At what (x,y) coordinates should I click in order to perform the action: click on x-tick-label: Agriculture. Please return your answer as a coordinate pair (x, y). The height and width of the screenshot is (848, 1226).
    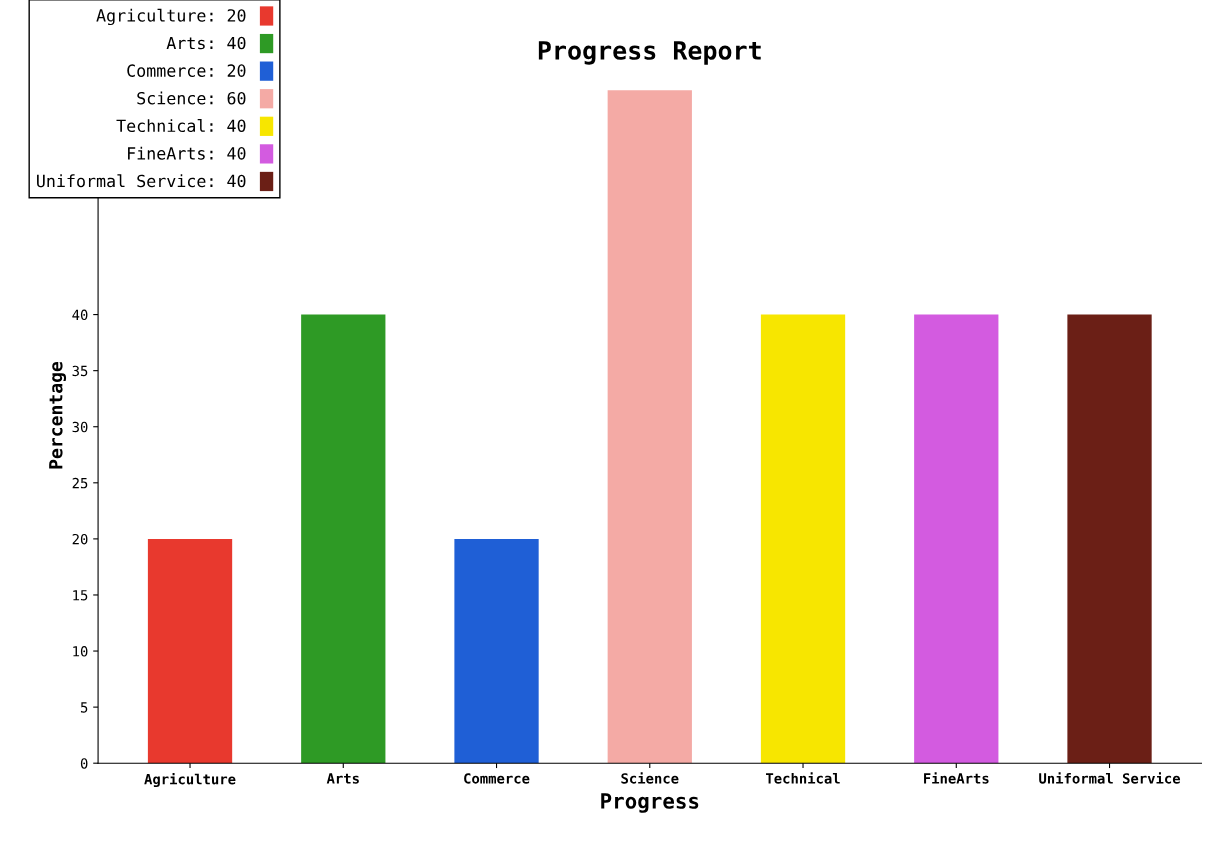
    Looking at the image, I should click on (190, 780).